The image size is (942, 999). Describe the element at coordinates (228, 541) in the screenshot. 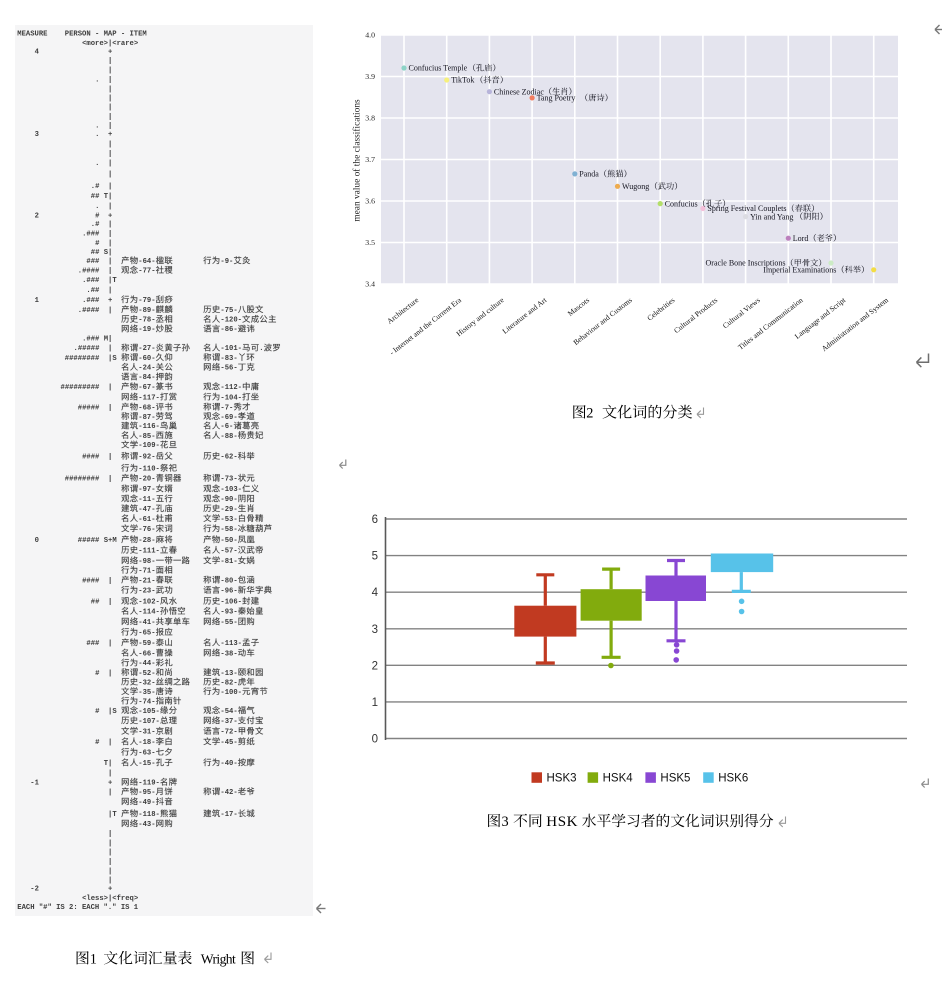

I see `svg-text: -50-` at that location.